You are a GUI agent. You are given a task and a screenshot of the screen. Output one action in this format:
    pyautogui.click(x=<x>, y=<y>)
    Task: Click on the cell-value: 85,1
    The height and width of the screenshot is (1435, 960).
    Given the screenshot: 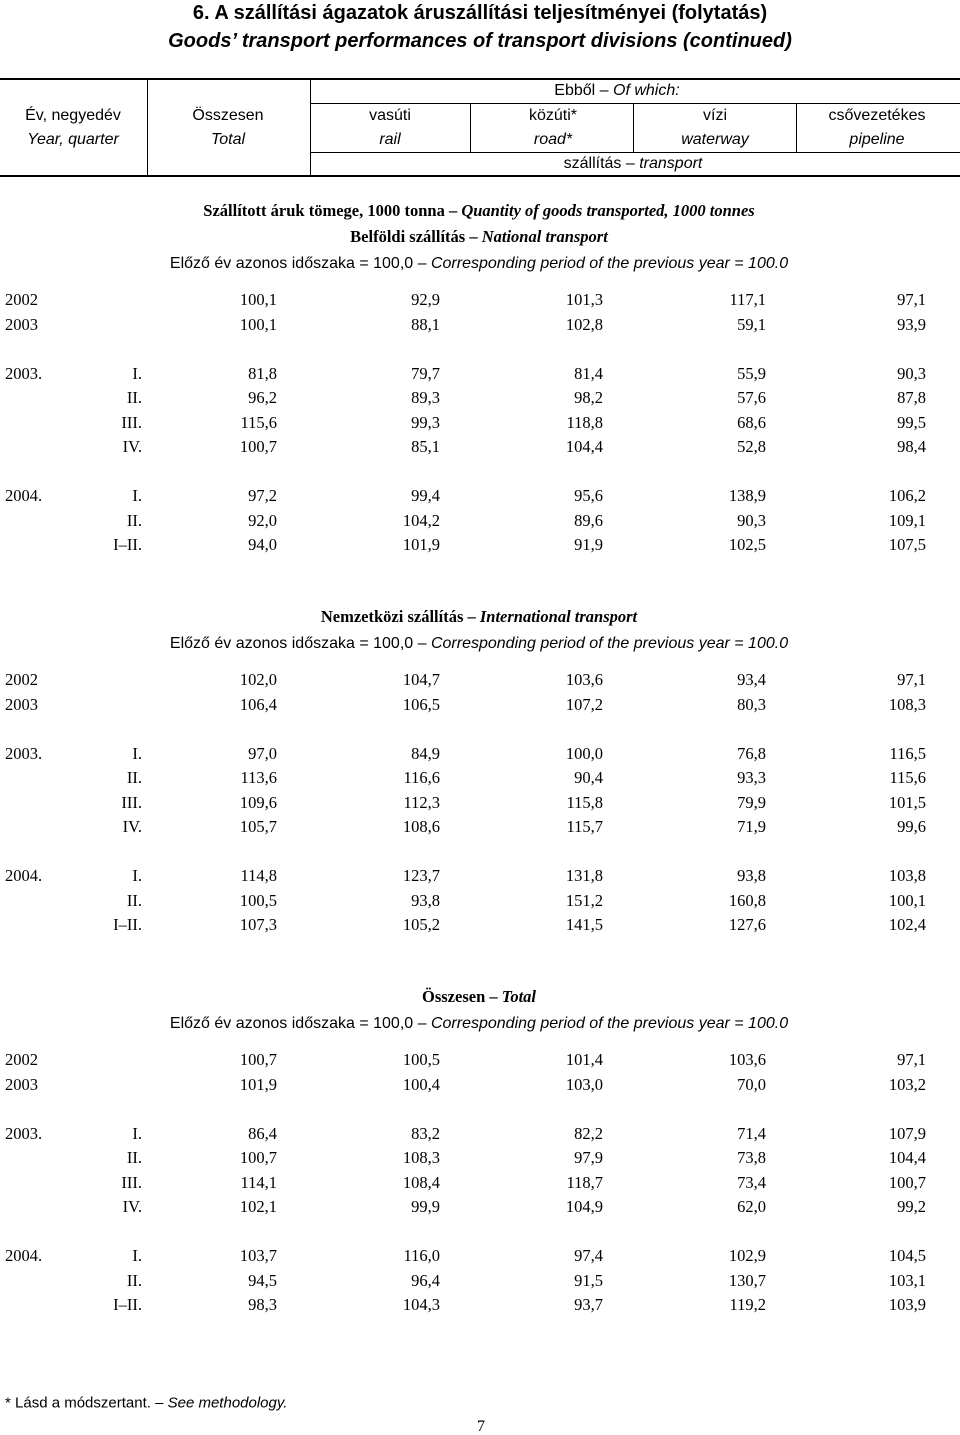 What is the action you would take?
    pyautogui.click(x=425, y=446)
    